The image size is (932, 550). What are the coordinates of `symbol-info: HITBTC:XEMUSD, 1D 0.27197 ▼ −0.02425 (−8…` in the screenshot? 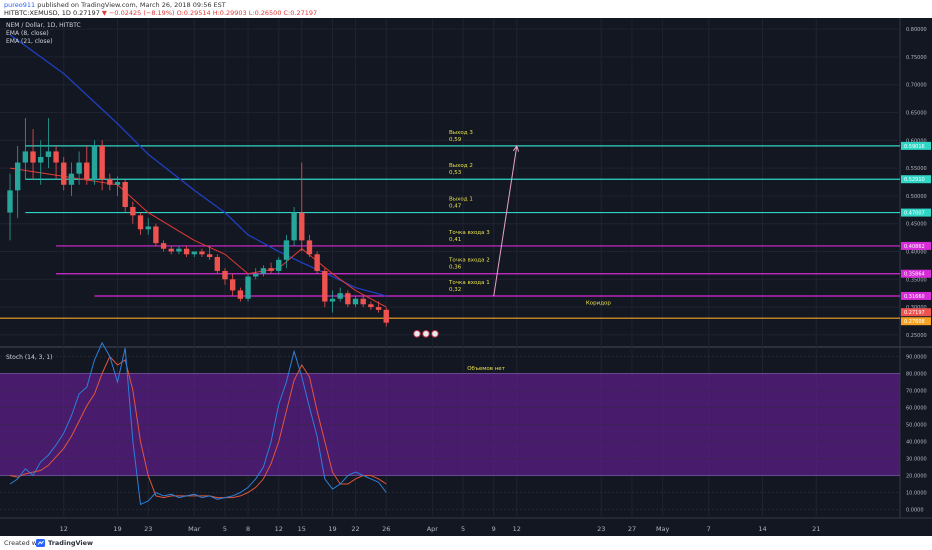 It's located at (160, 13).